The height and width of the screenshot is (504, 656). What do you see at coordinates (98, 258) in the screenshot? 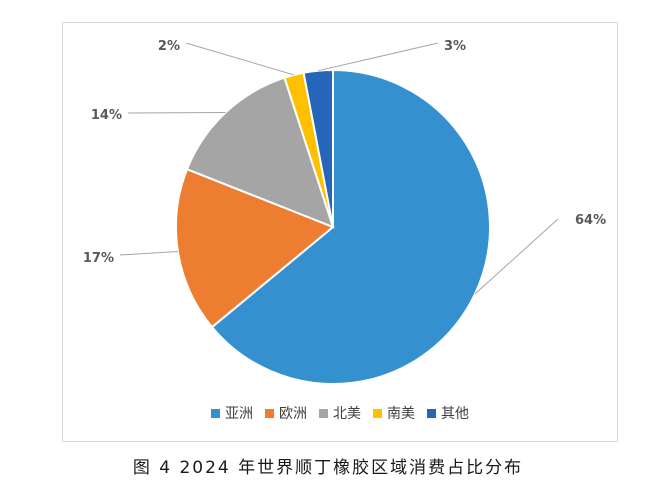
I see `data-label-2: 17%` at bounding box center [98, 258].